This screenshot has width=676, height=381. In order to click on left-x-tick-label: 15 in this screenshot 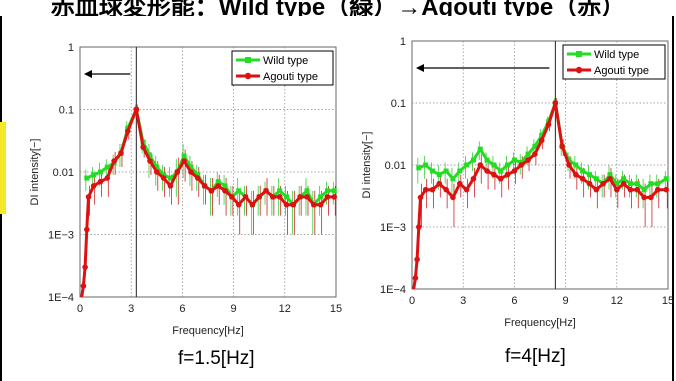, I will do `click(336, 309)`.